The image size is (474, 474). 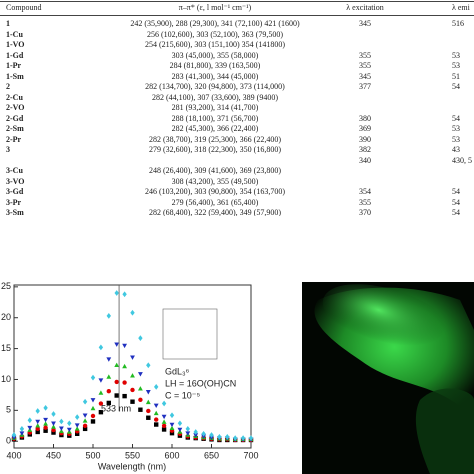 What do you see at coordinates (215, 118) in the screenshot?
I see `table-cell: 288 (18,100), 371 (56,700)` at bounding box center [215, 118].